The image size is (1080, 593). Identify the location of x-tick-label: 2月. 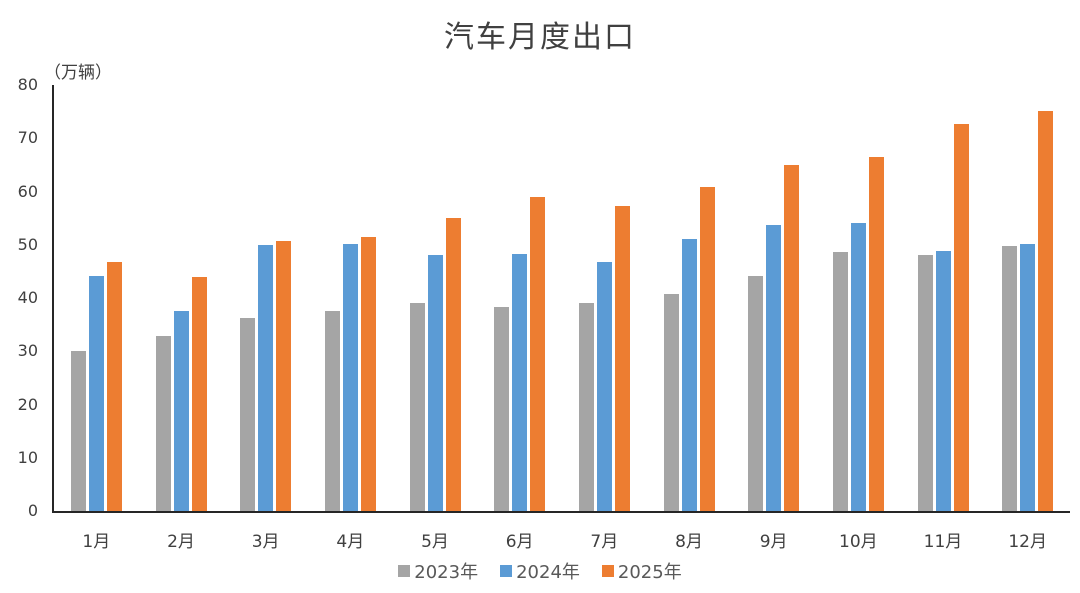
(181, 542).